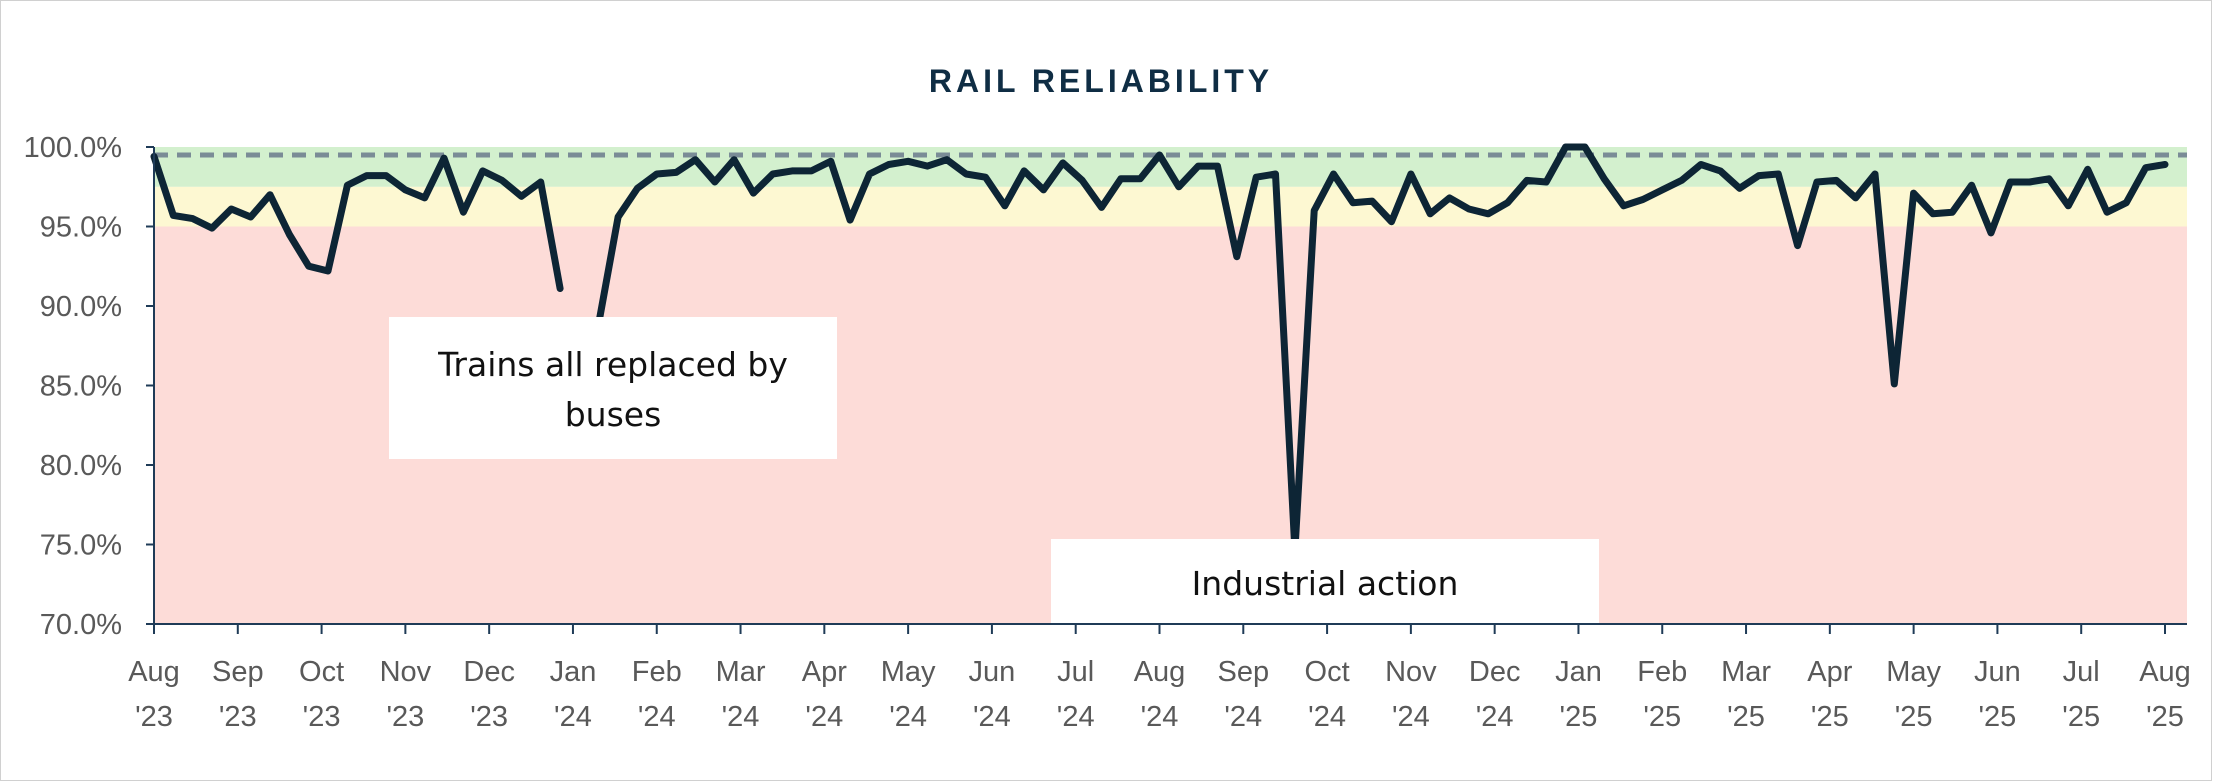  Describe the element at coordinates (81, 387) in the screenshot. I see `y-tick-label: 85.0%` at that location.